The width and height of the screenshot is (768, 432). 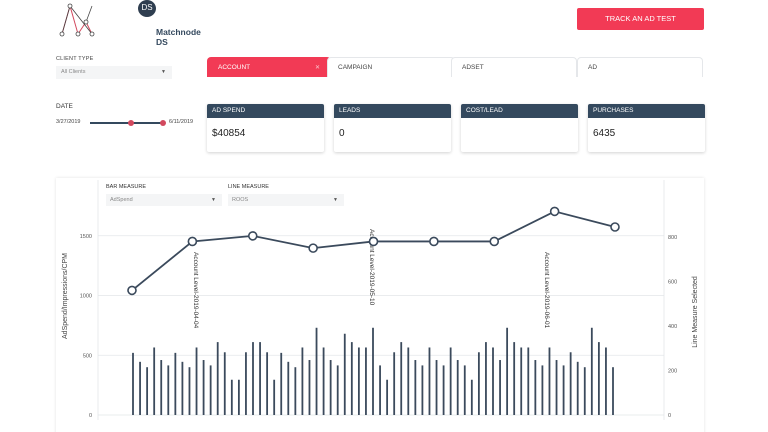 I want to click on tab-account: ACCOUNT ✕, so click(x=269, y=67).